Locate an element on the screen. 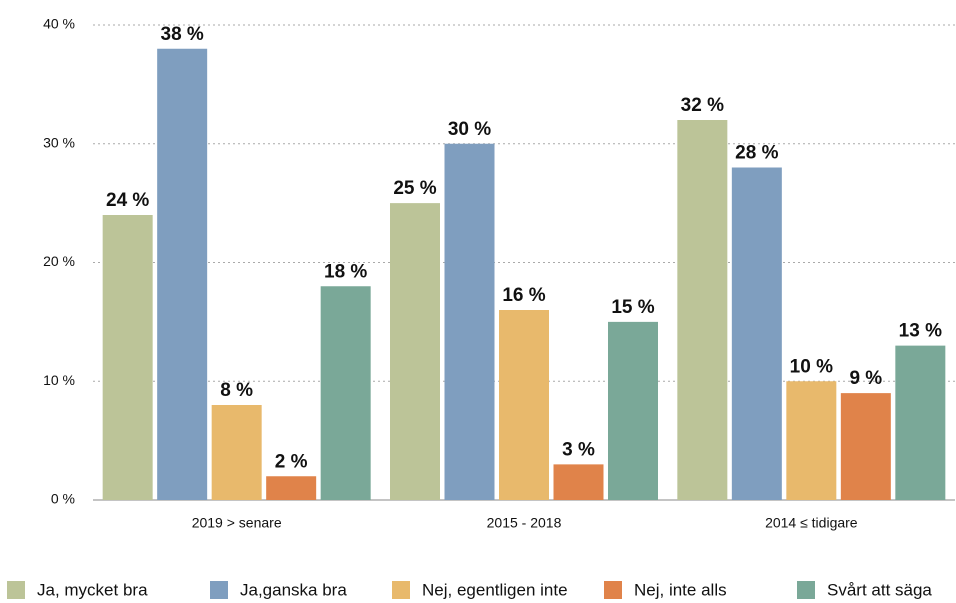 The height and width of the screenshot is (603, 956). value-label: 30 % is located at coordinates (469, 129).